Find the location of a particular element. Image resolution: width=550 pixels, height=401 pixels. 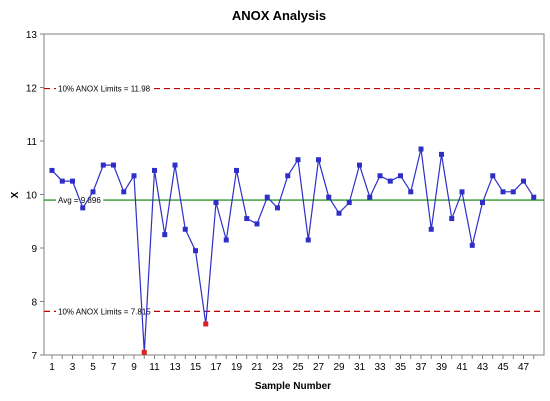

x-tick-label: 15 is located at coordinates (196, 367).